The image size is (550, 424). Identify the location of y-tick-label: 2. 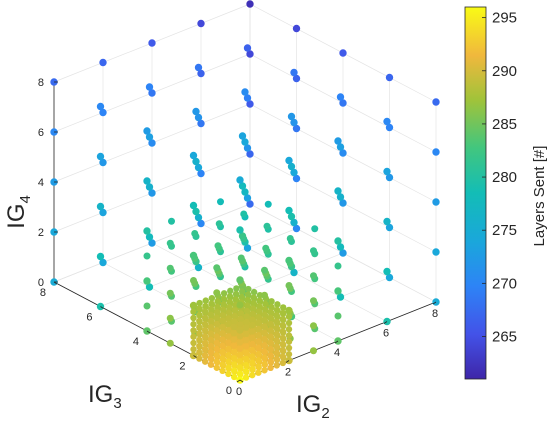
(182, 367).